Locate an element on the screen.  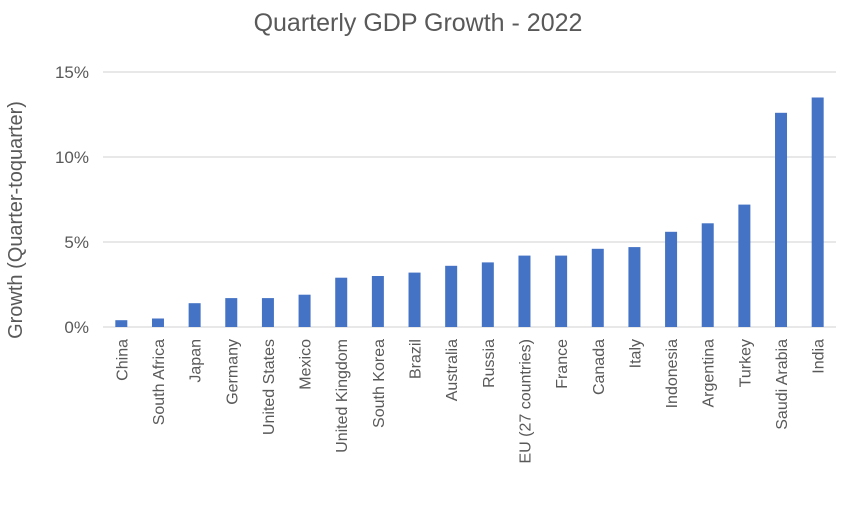
bar-south-korea is located at coordinates (377, 301).